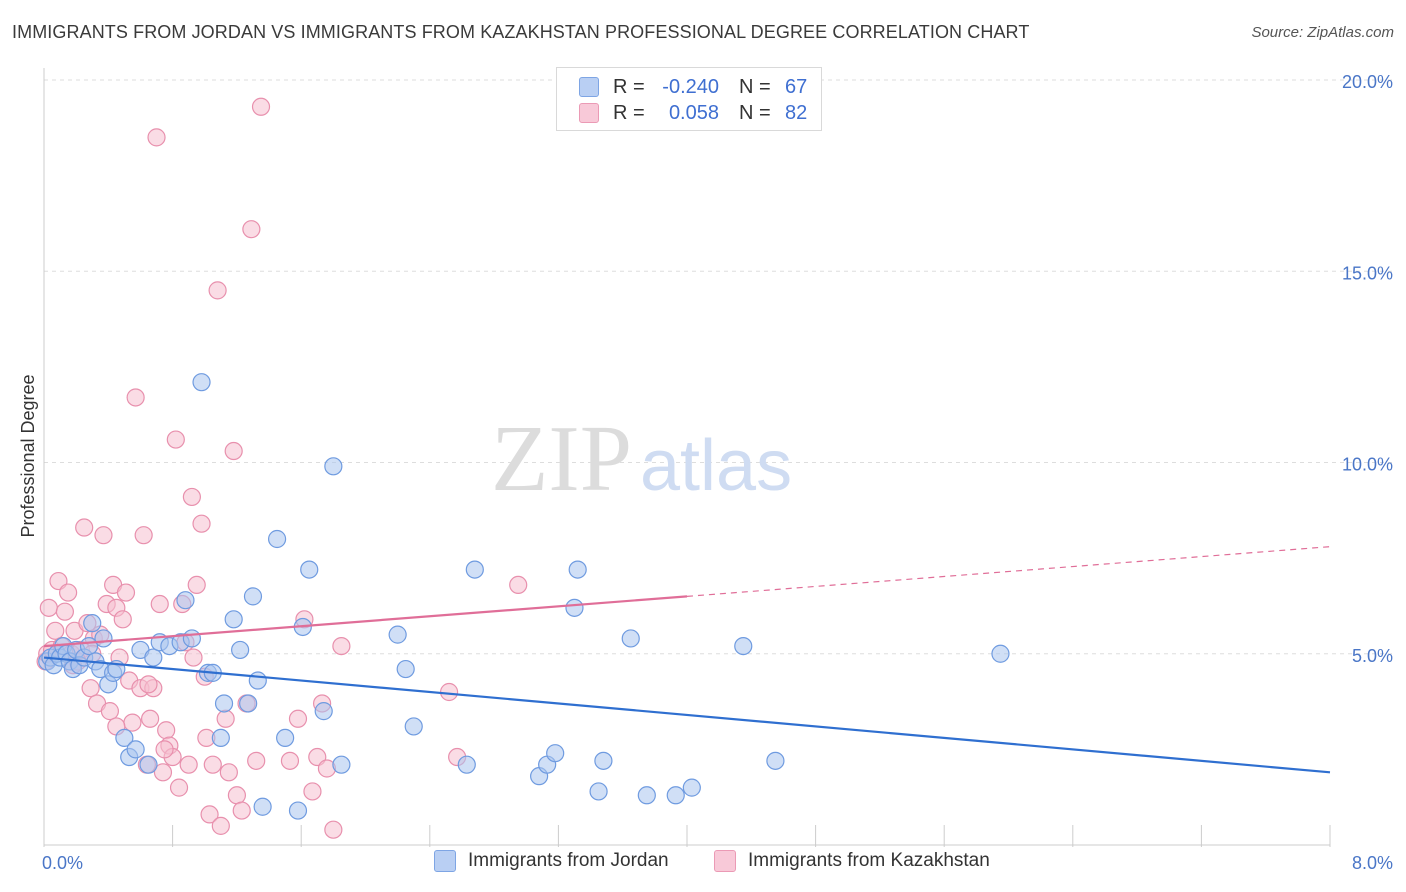  What do you see at coordinates (1372, 656) in the screenshot?
I see `y-tick-label: 5.0%` at bounding box center [1372, 656].